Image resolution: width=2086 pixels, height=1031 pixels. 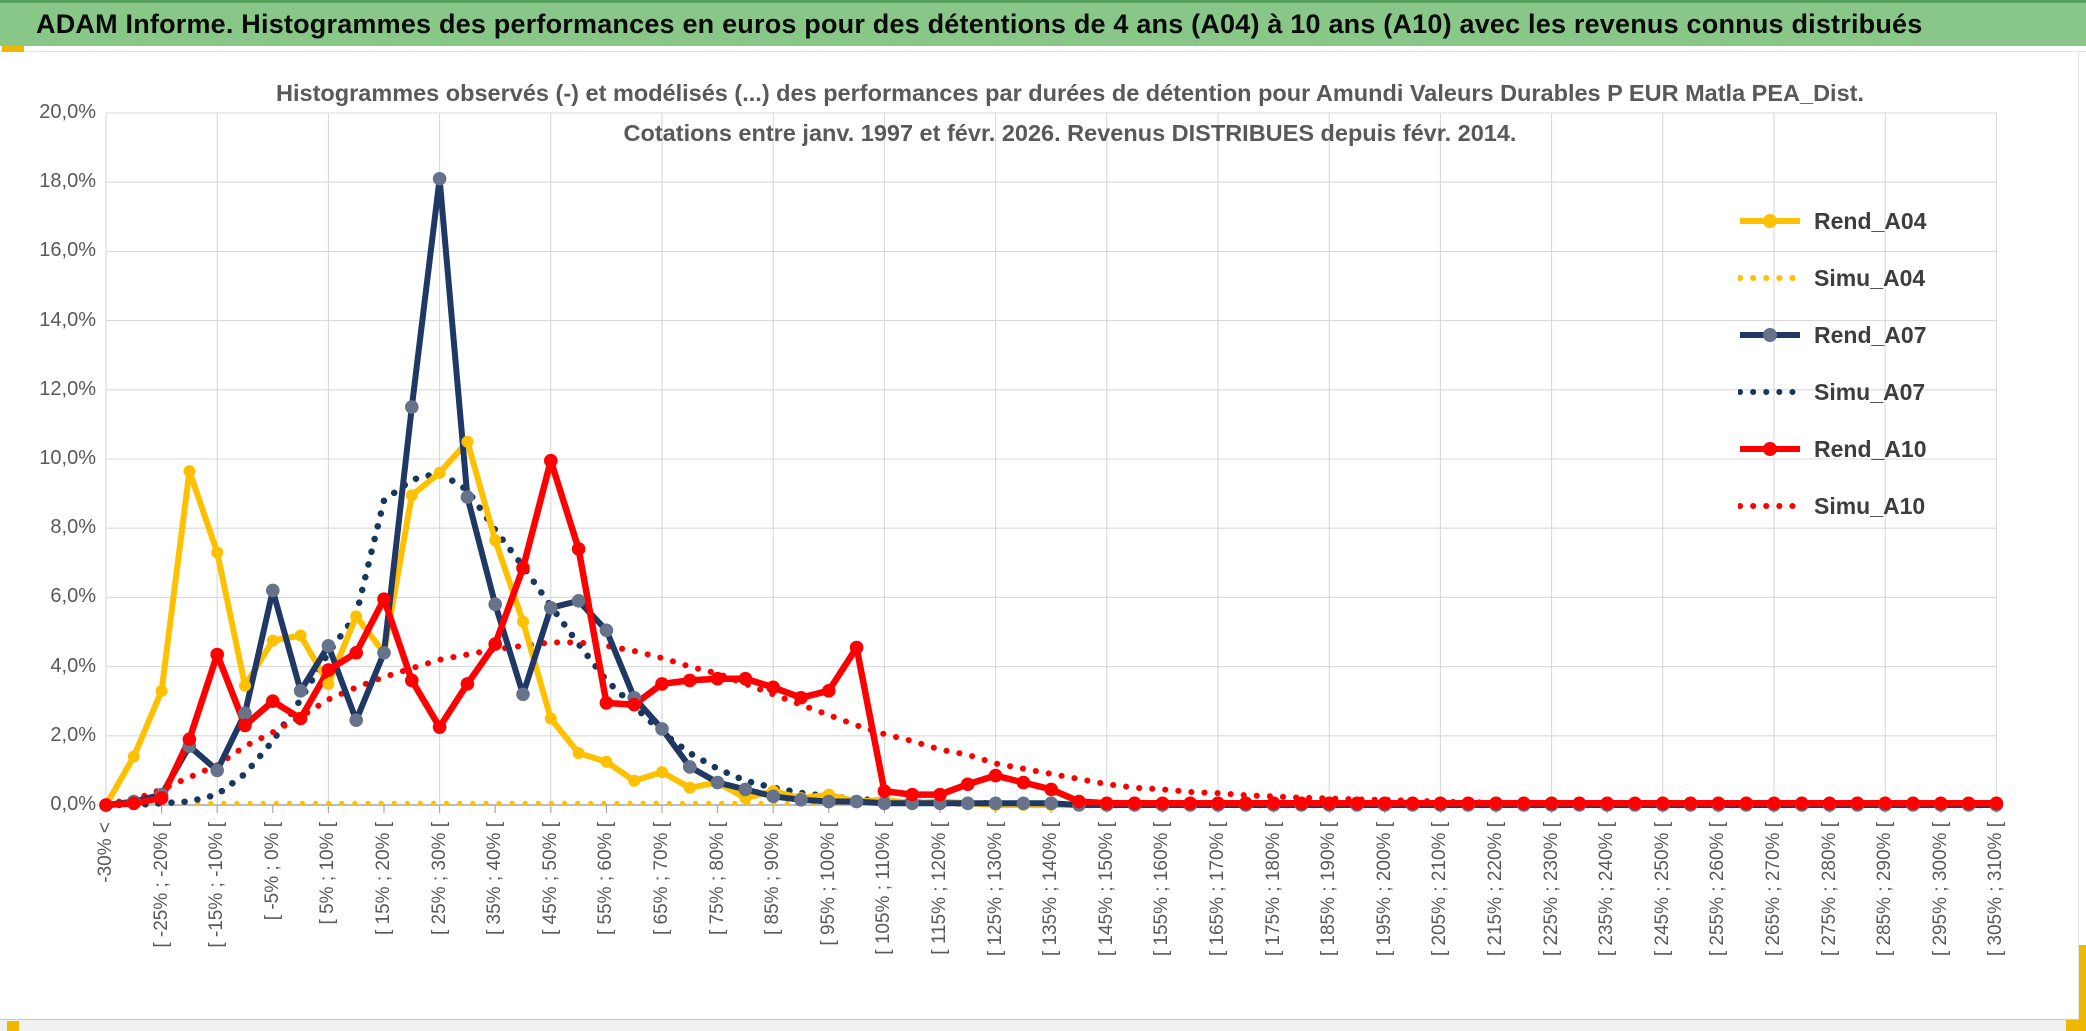 What do you see at coordinates (13, 1026) in the screenshot?
I see `gold-corner-bottom-left` at bounding box center [13, 1026].